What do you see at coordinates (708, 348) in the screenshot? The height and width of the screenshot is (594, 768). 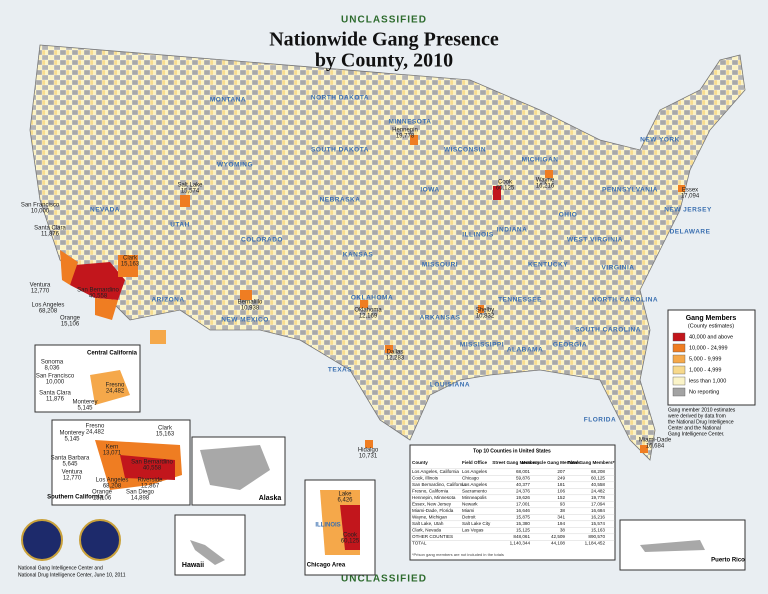 I see `legend-label: 10,000 - 24,999` at bounding box center [708, 348].